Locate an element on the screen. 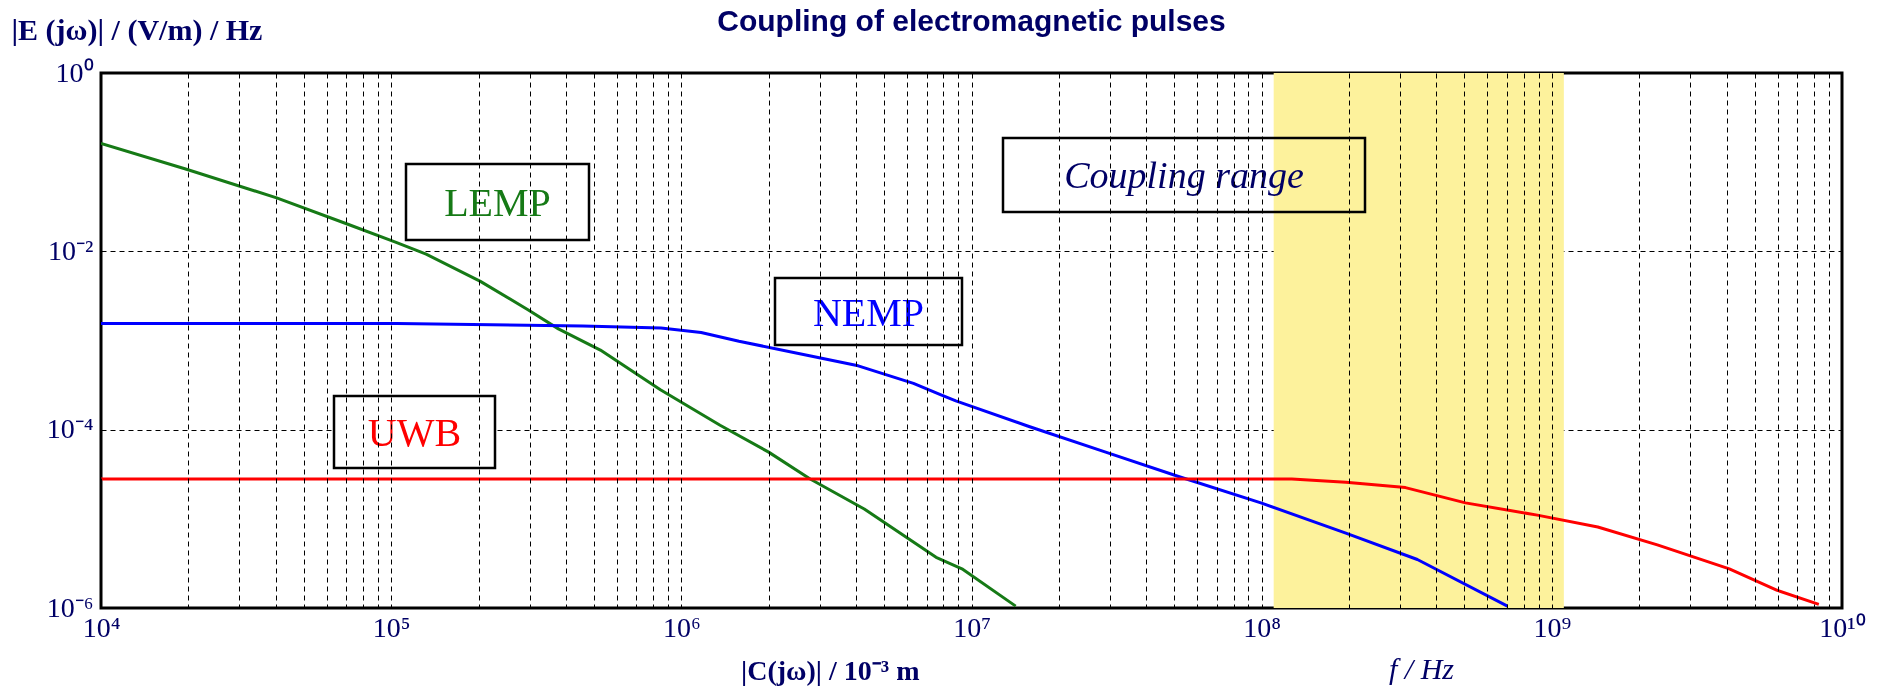 This screenshot has height=692, width=1877. x-tick-label: 10⁹ is located at coordinates (1552, 627).